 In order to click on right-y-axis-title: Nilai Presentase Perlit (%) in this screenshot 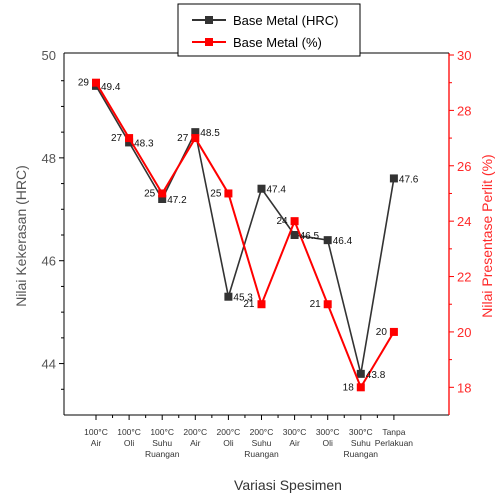, I will do `click(487, 235)`.